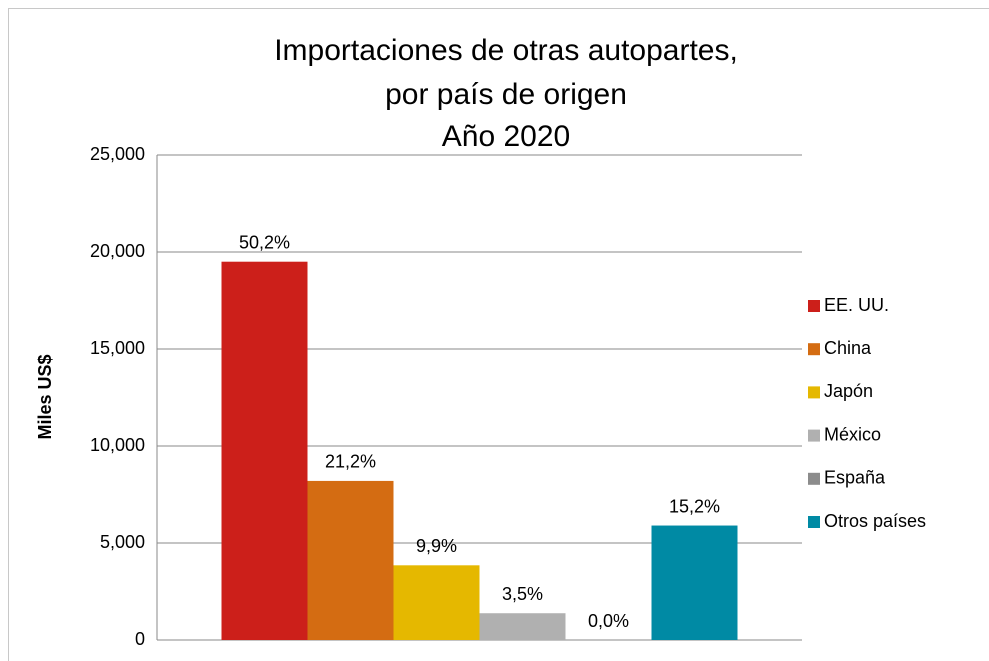 Image resolution: width=989 pixels, height=661 pixels. What do you see at coordinates (506, 50) in the screenshot?
I see `chart-title: Importaciones de otras autopartes,` at bounding box center [506, 50].